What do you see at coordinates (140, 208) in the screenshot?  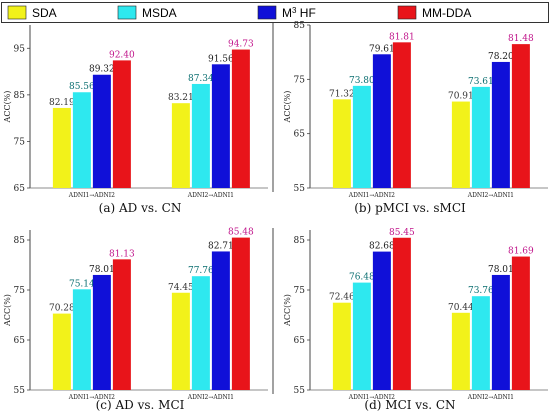 I see `panel-caption: (a) AD vs. CN` at bounding box center [140, 208].